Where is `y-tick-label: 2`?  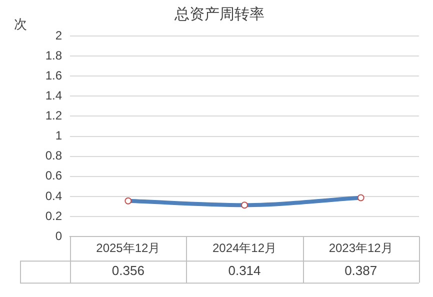 y-tick-label: 2 is located at coordinates (58, 35).